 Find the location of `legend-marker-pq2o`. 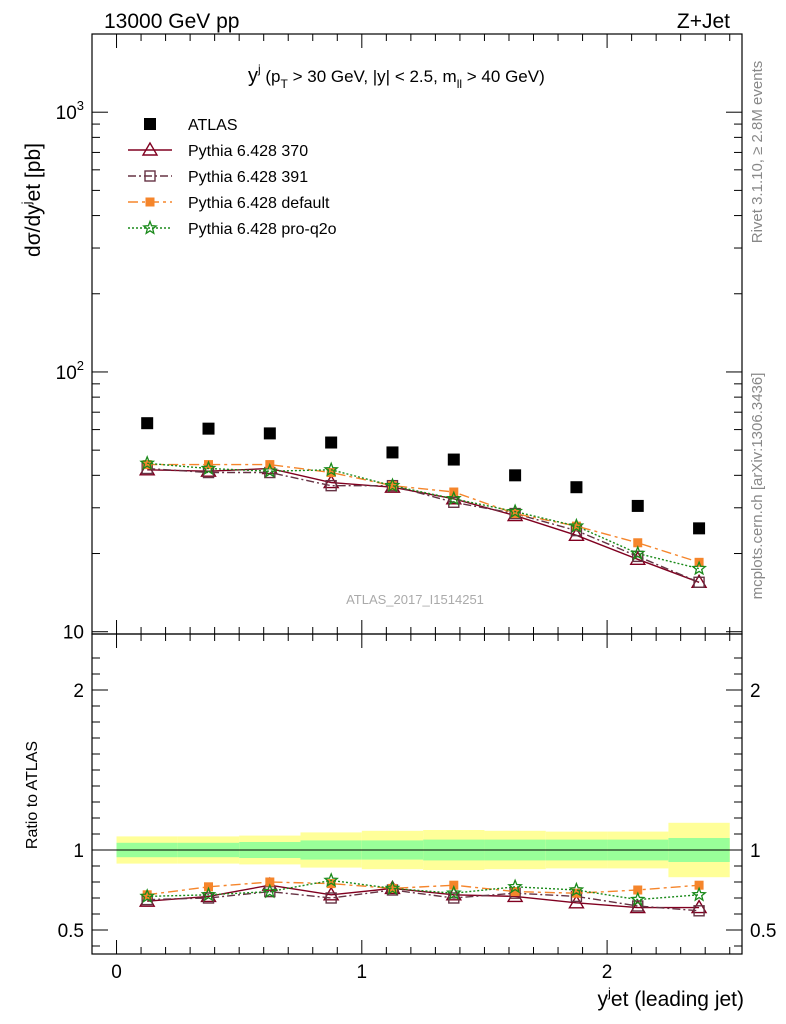

legend-marker-pq2o is located at coordinates (150, 227).